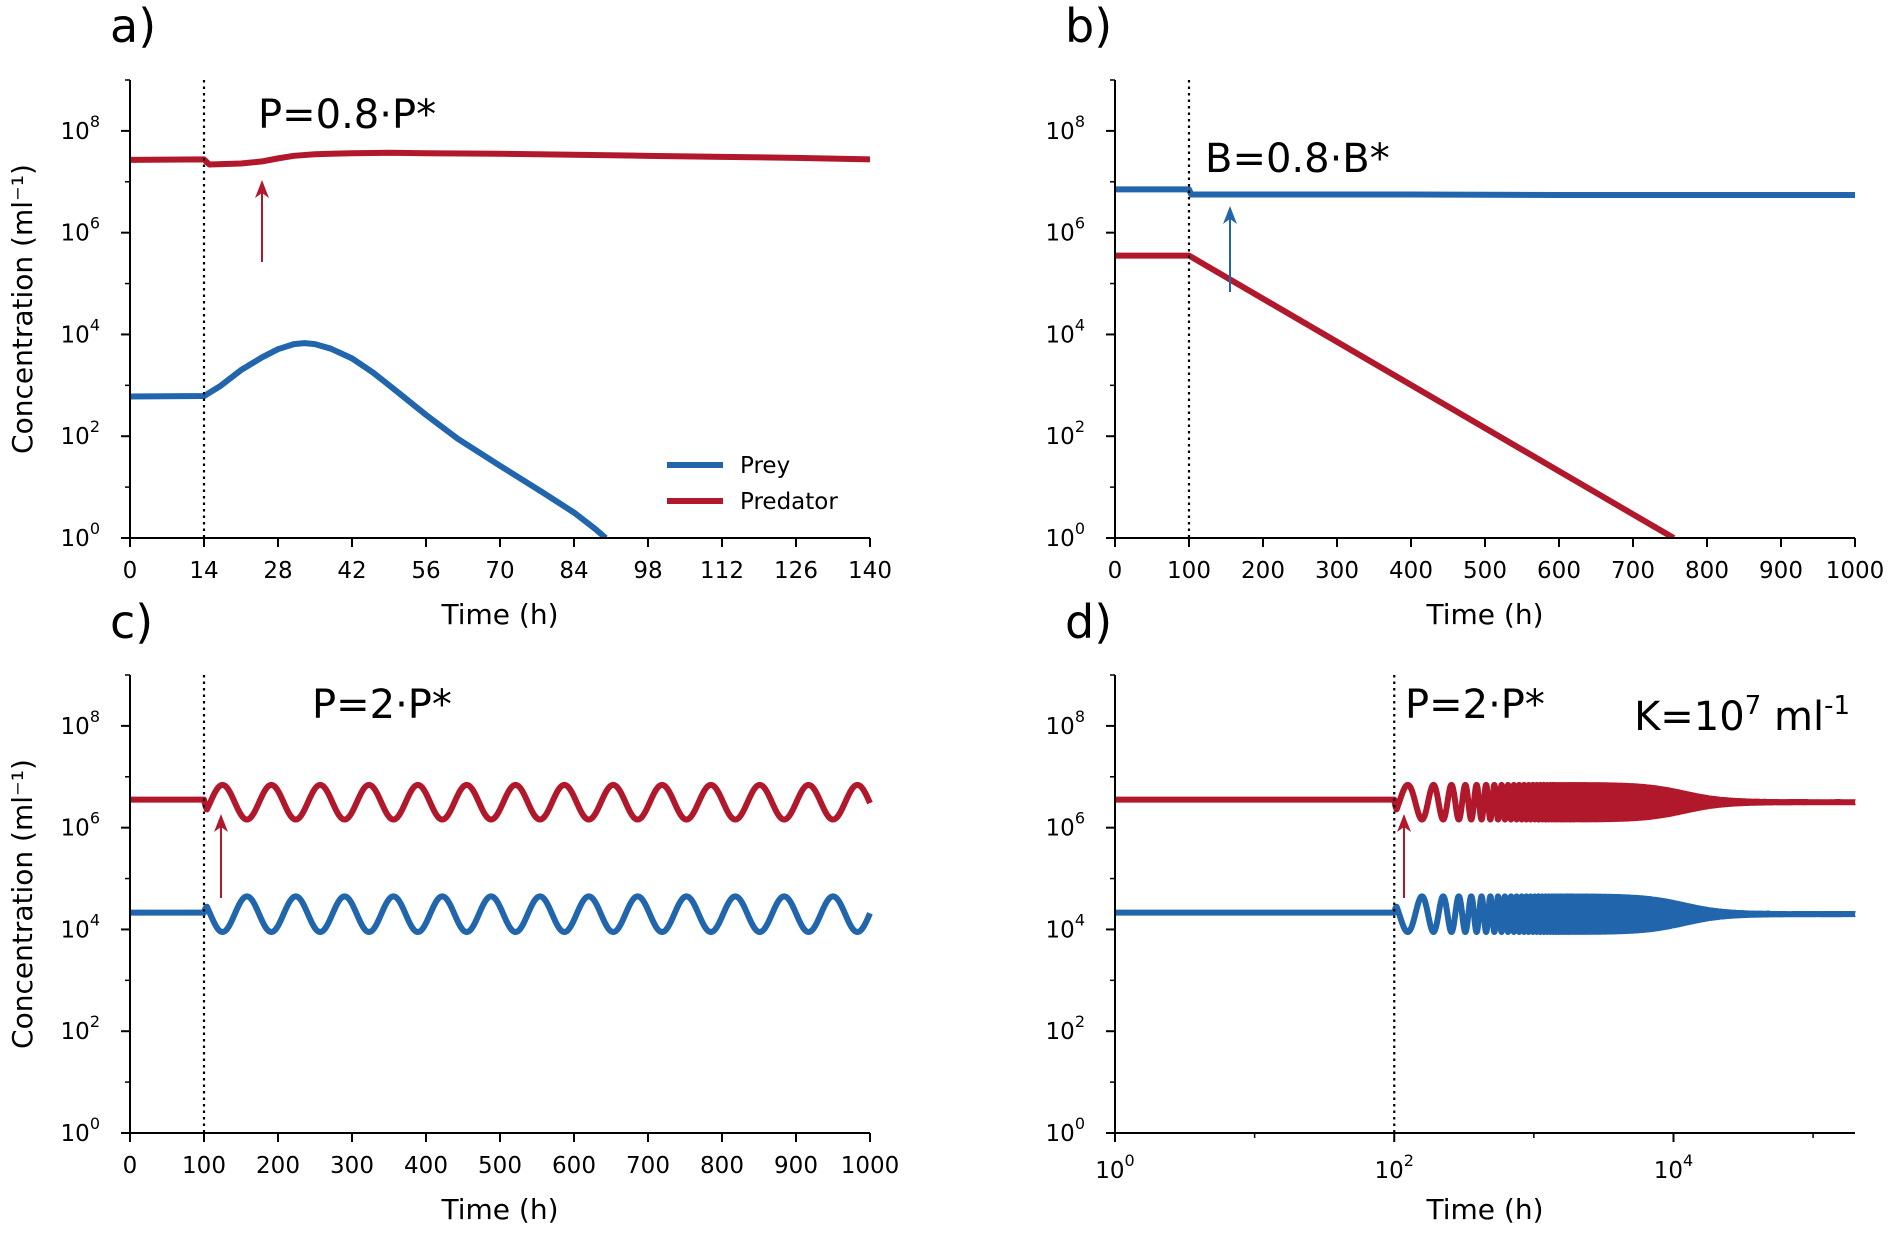 This screenshot has width=1890, height=1240. I want to click on panel-label: b), so click(1088, 26).